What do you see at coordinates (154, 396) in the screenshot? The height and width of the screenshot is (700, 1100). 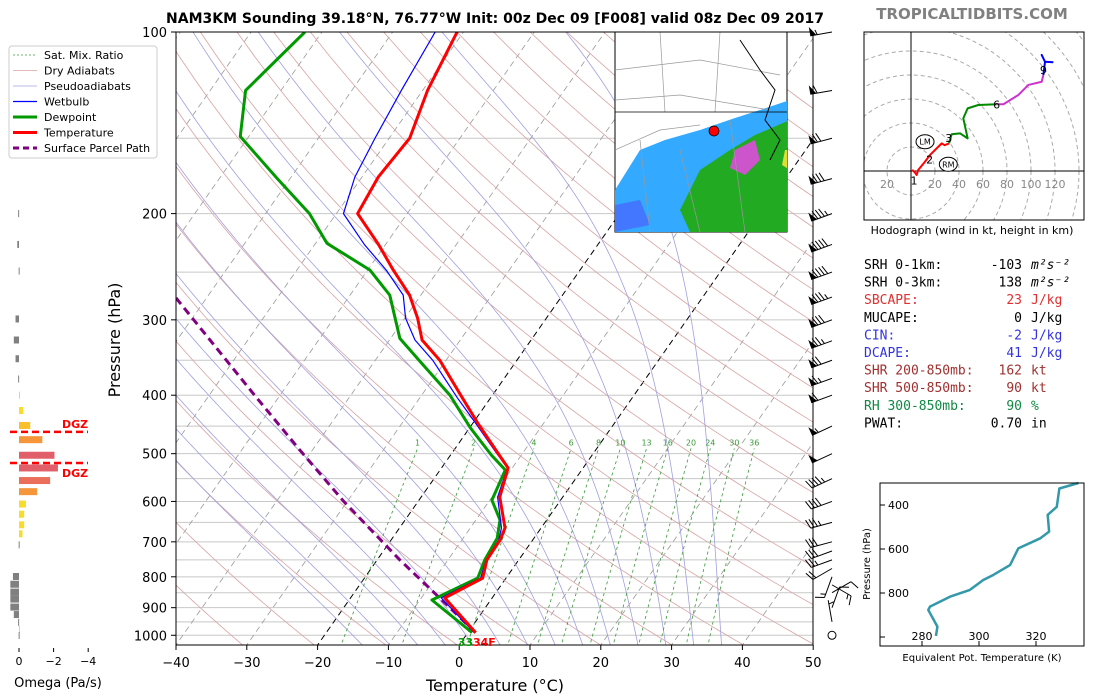 I see `y-tick-label: 400` at bounding box center [154, 396].